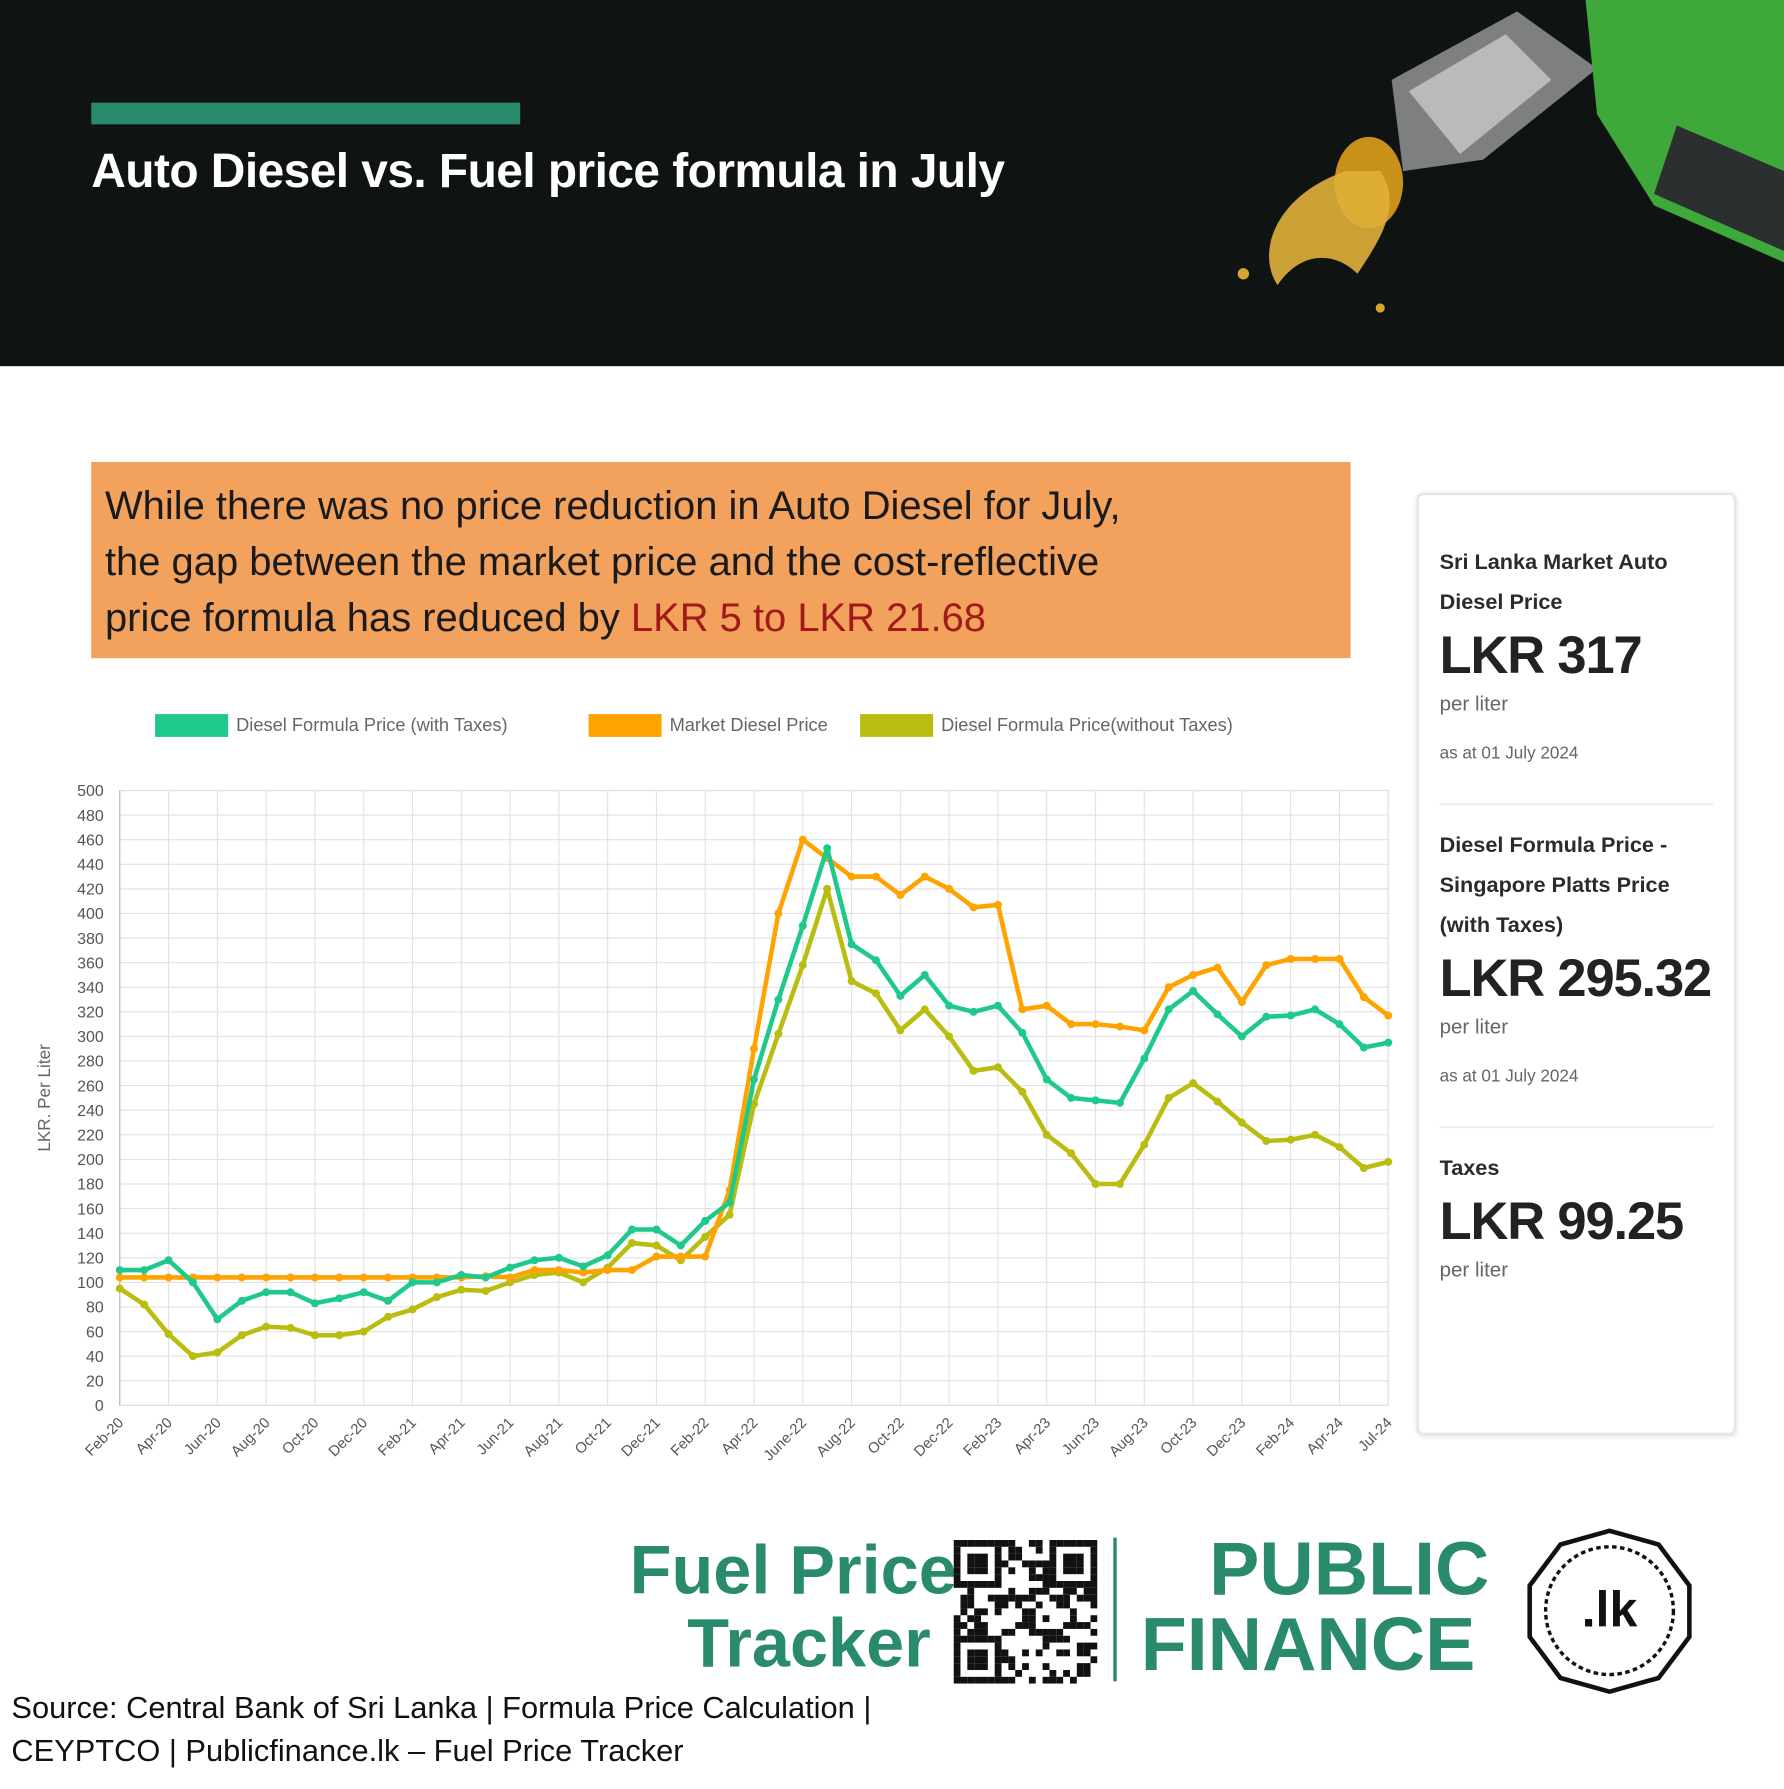  What do you see at coordinates (543, 1437) in the screenshot?
I see `x-tick-label: Aug-21` at bounding box center [543, 1437].